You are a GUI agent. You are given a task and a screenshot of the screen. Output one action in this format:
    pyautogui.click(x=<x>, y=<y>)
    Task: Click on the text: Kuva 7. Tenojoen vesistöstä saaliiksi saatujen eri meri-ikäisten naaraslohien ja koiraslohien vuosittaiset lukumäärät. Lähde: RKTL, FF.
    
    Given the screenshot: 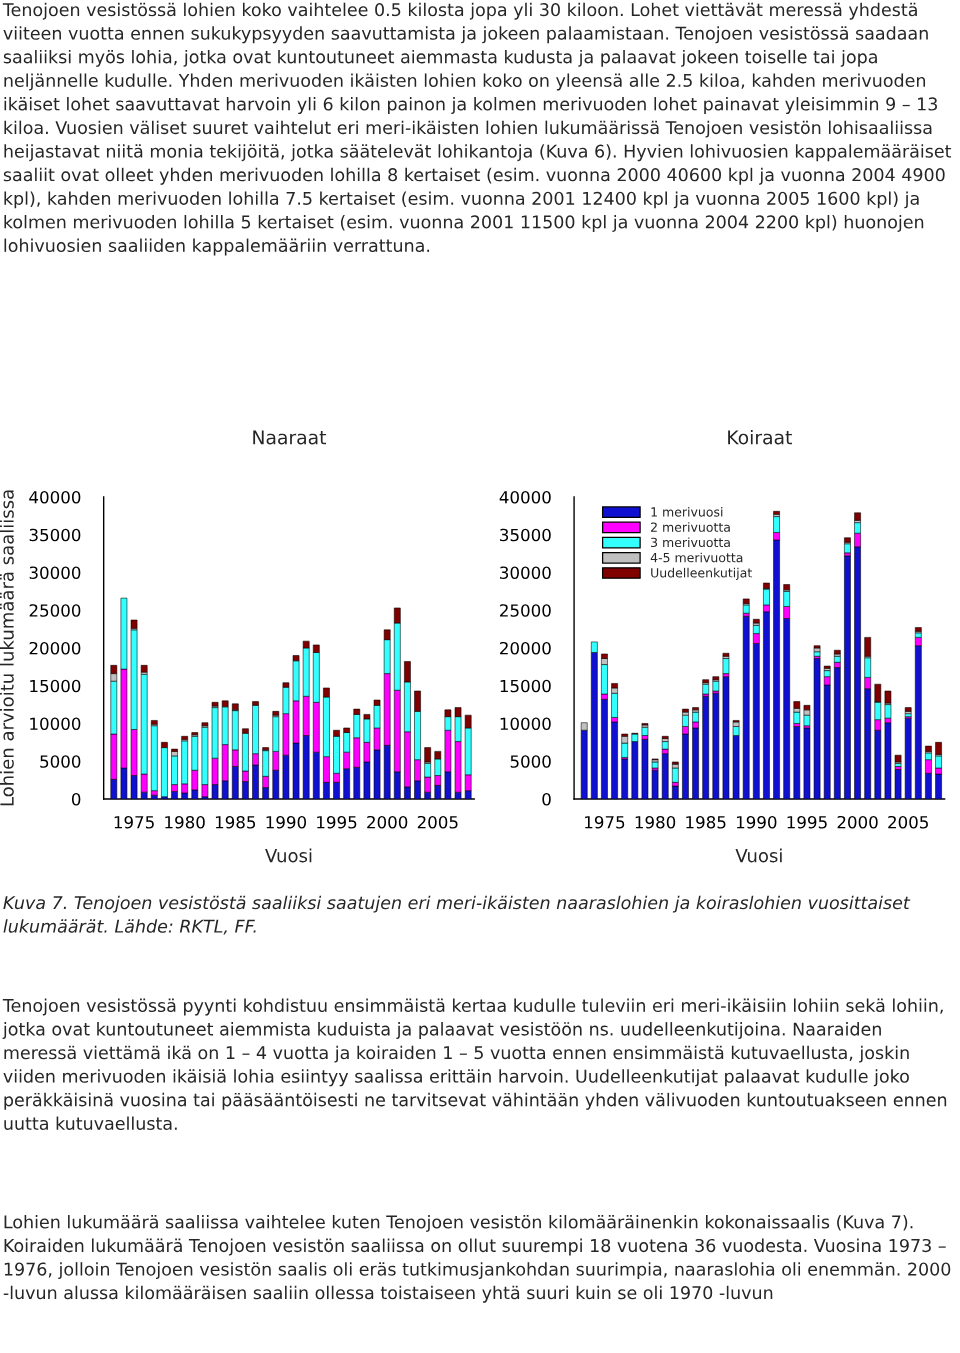 What is the action you would take?
    pyautogui.click(x=457, y=915)
    